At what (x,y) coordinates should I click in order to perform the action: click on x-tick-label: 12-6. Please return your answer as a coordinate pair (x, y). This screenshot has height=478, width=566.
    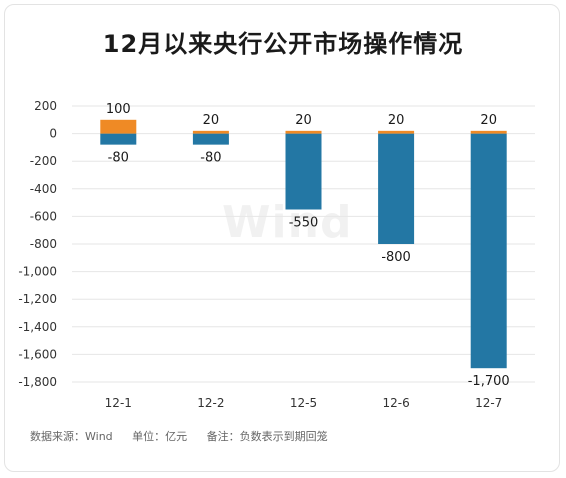
    Looking at the image, I should click on (395, 403).